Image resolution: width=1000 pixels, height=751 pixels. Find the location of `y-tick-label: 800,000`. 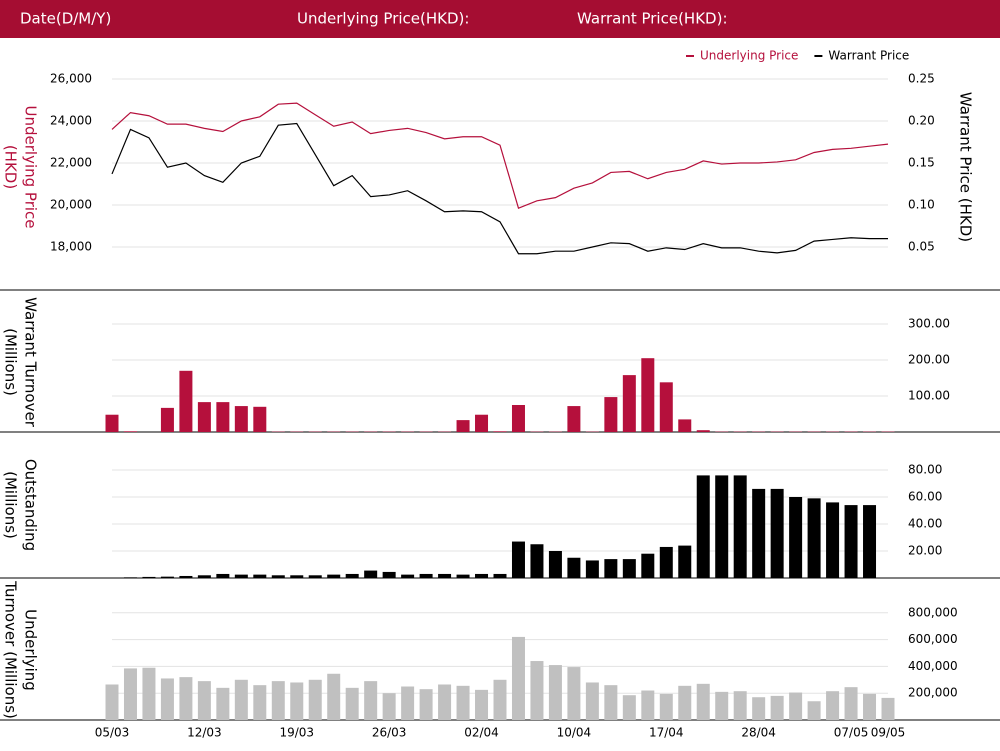

y-tick-label: 800,000 is located at coordinates (933, 612).